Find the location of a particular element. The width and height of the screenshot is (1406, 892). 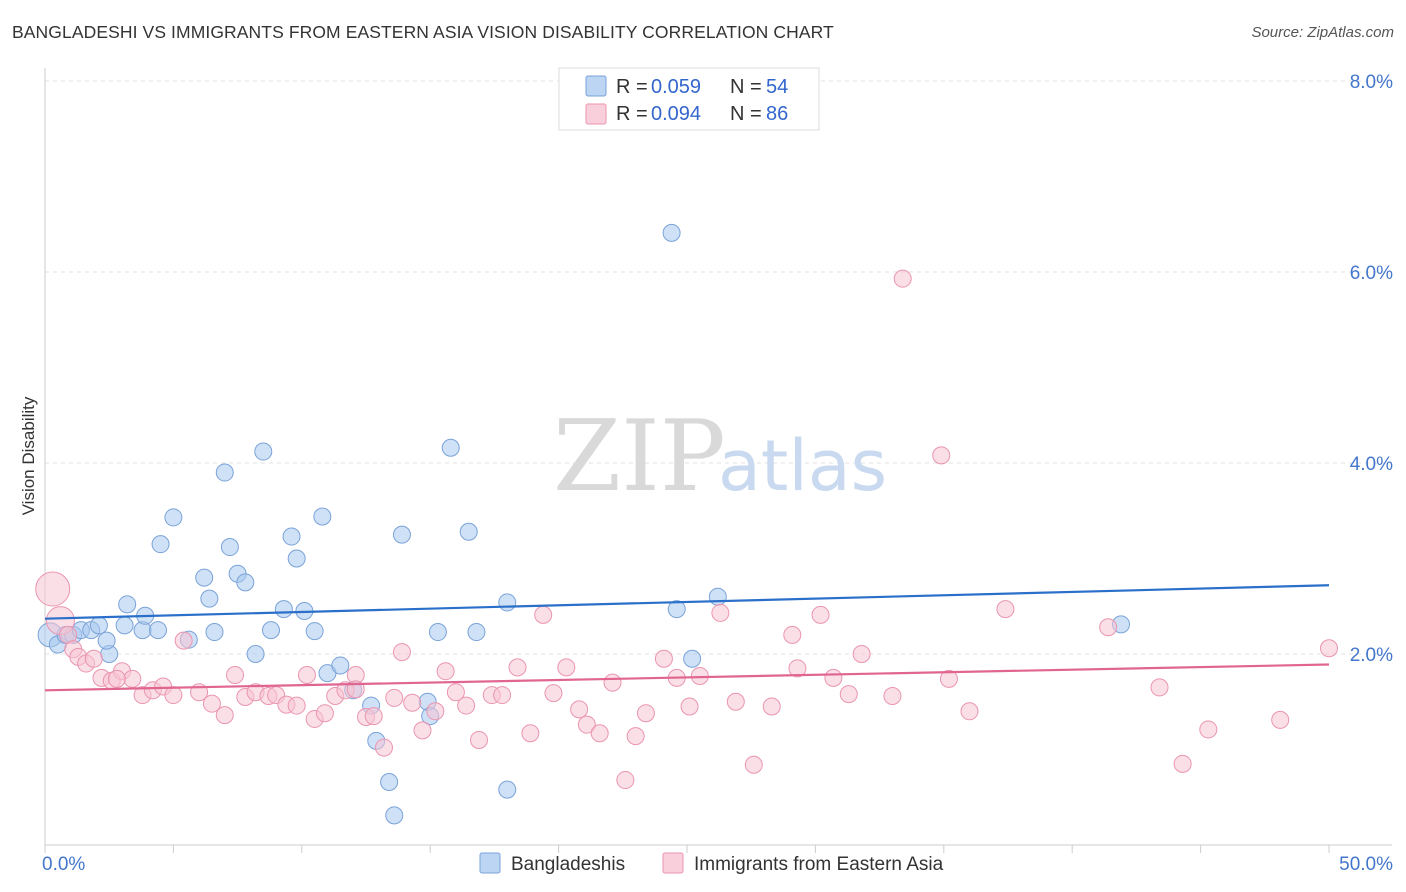

legend-r-value-0: 0.059 is located at coordinates (676, 87).